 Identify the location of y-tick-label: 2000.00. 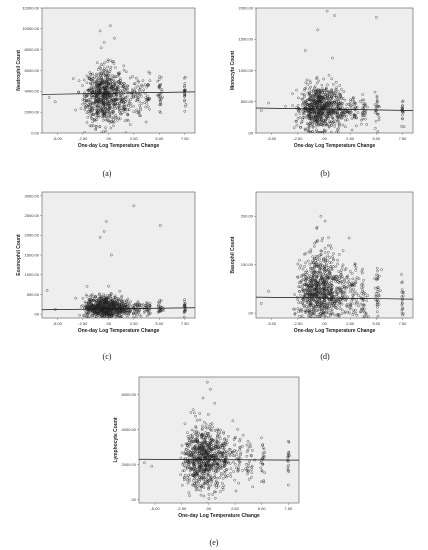
(246, 7).